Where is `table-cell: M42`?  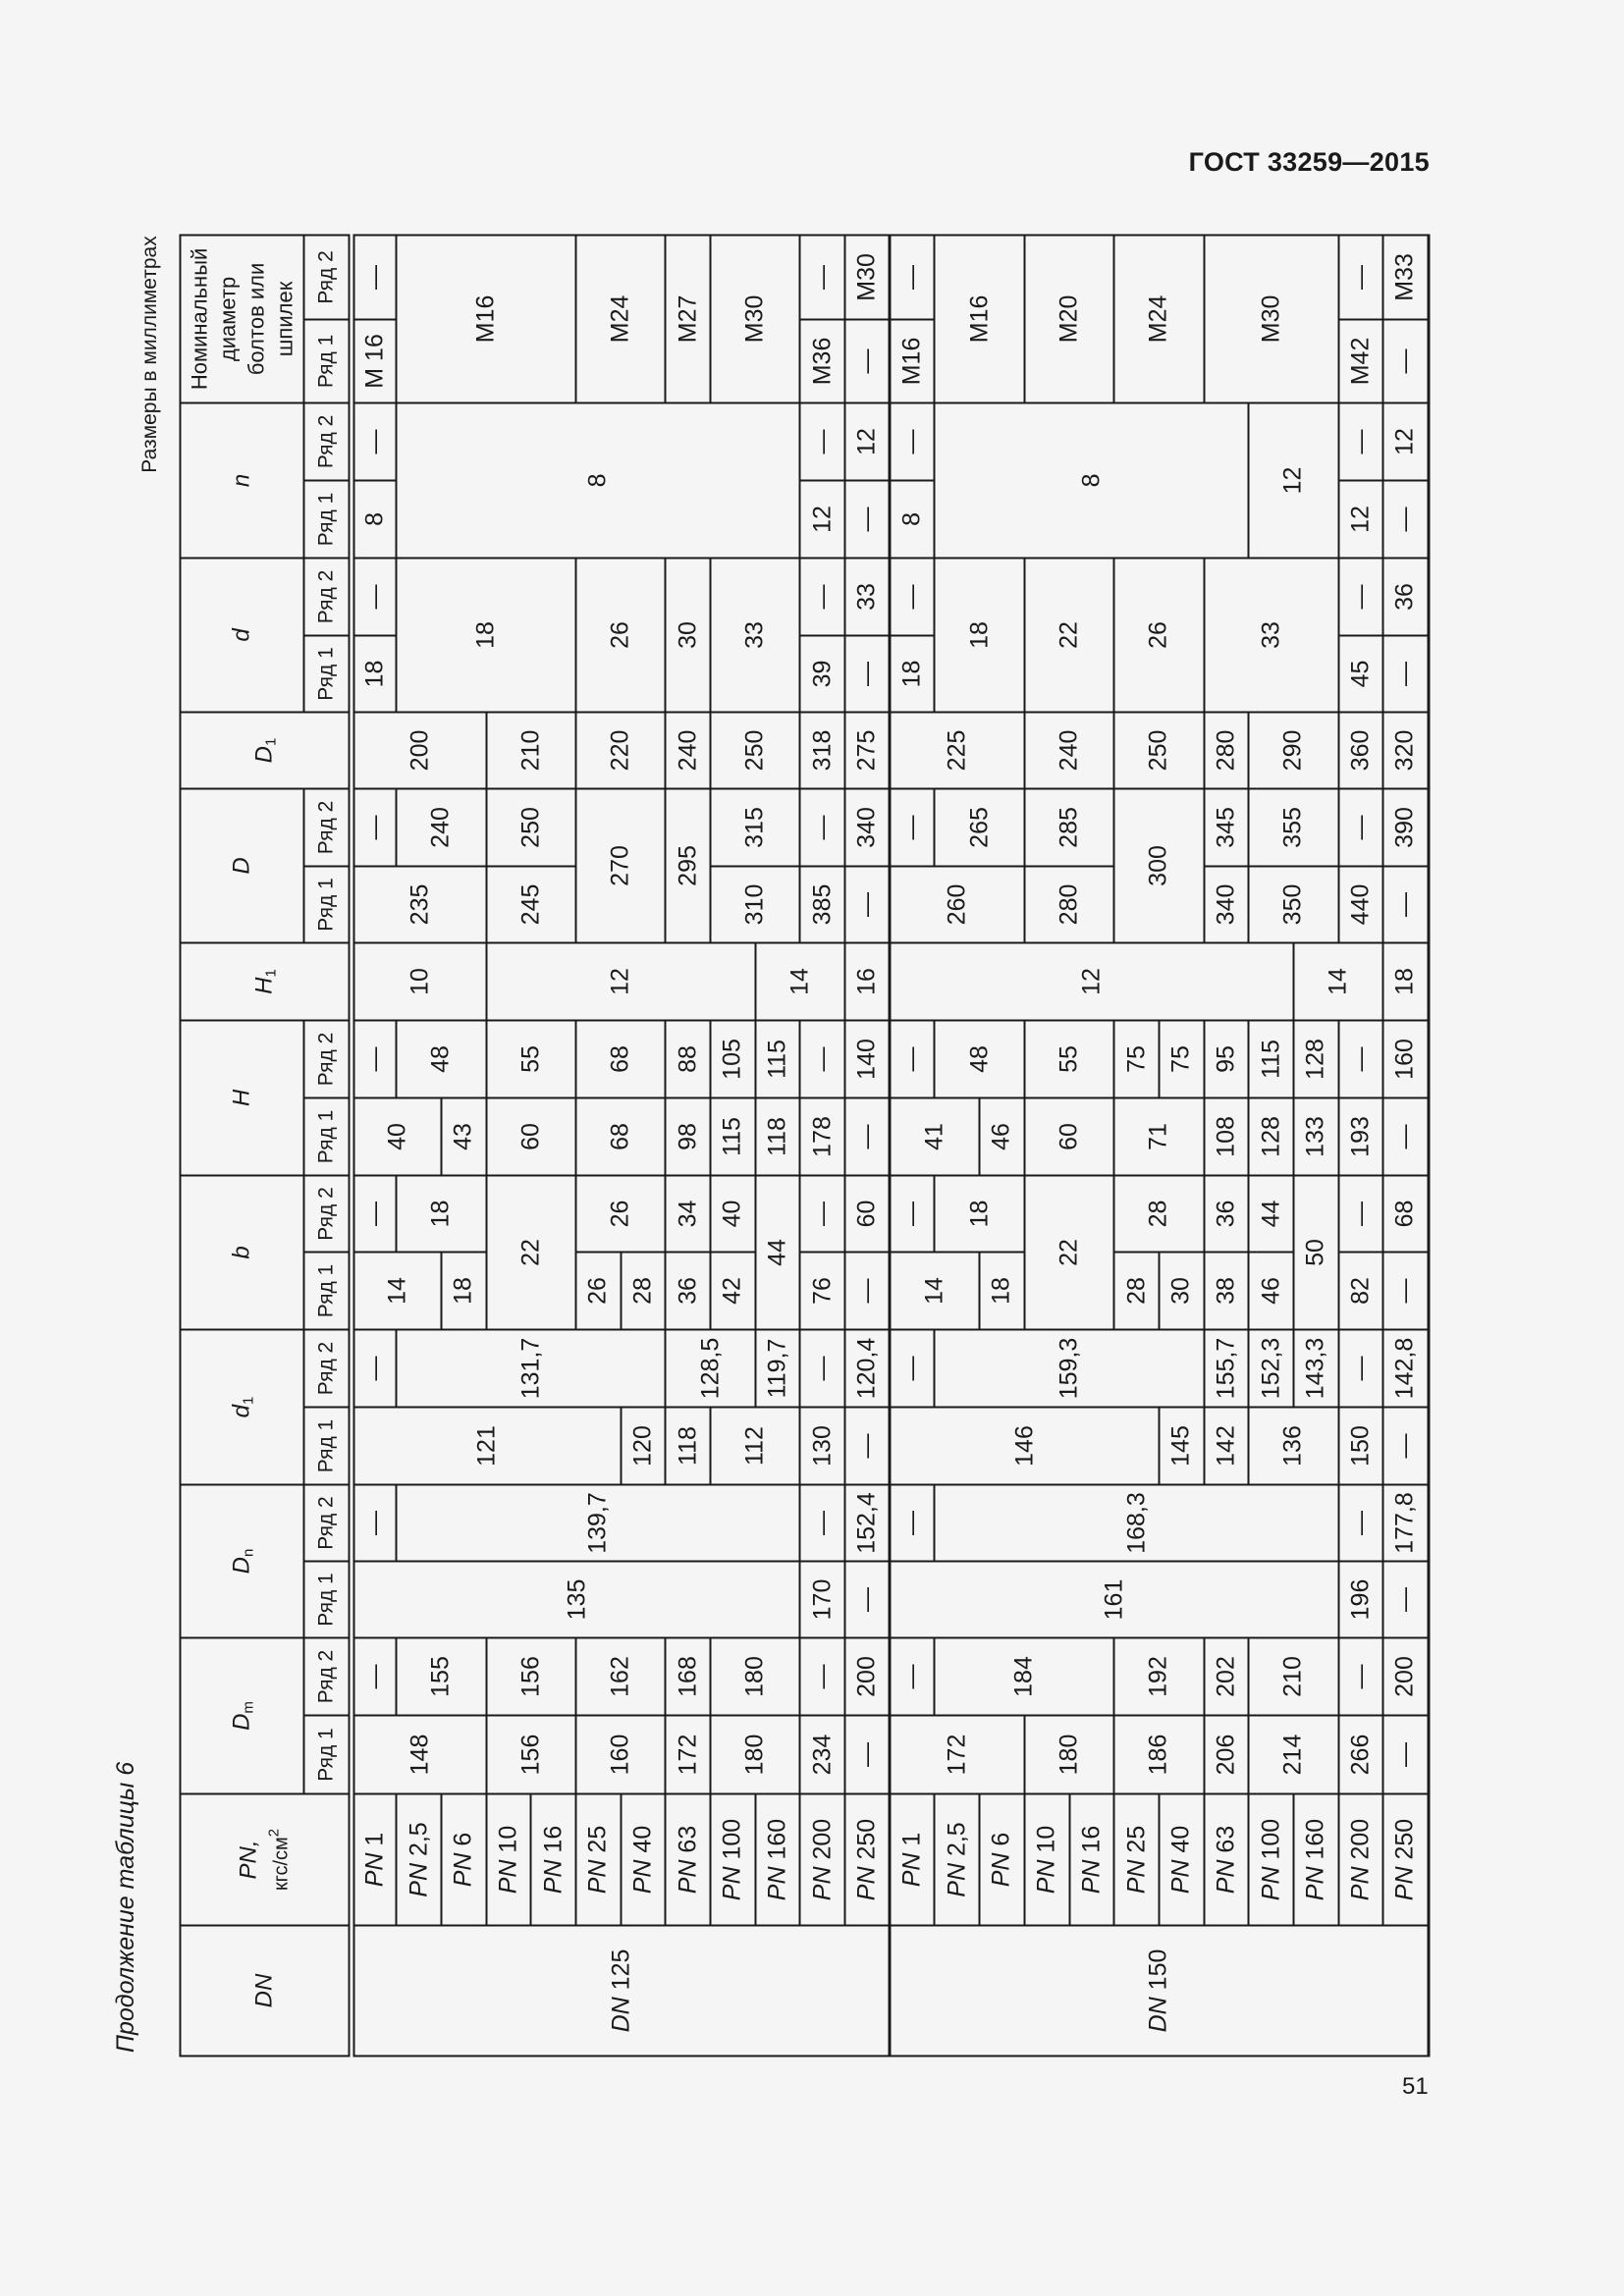 table-cell: M42 is located at coordinates (1360, 360).